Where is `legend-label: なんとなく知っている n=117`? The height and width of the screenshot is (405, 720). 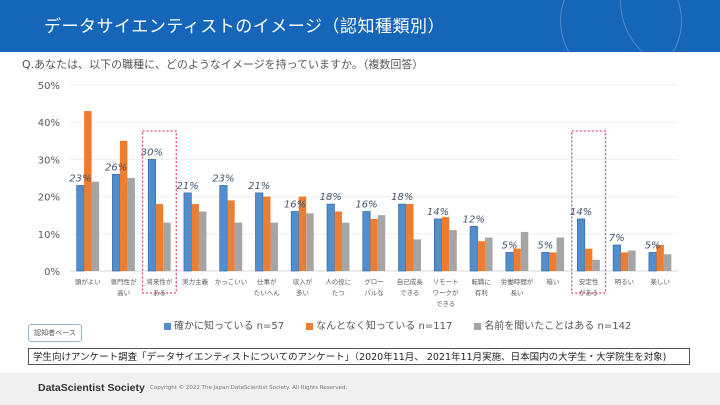
legend-label: なんとなく知っている n=117 is located at coordinates (384, 326).